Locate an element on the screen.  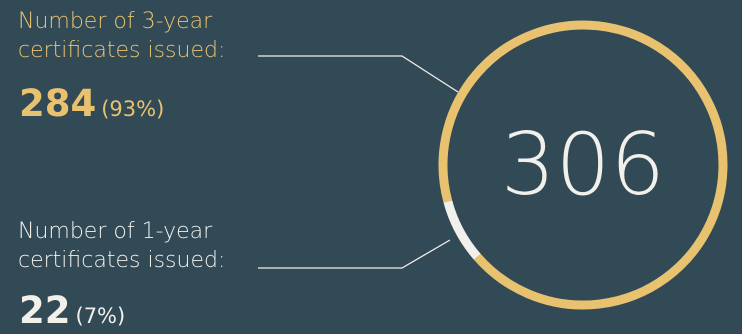
stat-1yr: 22 (7%) is located at coordinates (72, 311).